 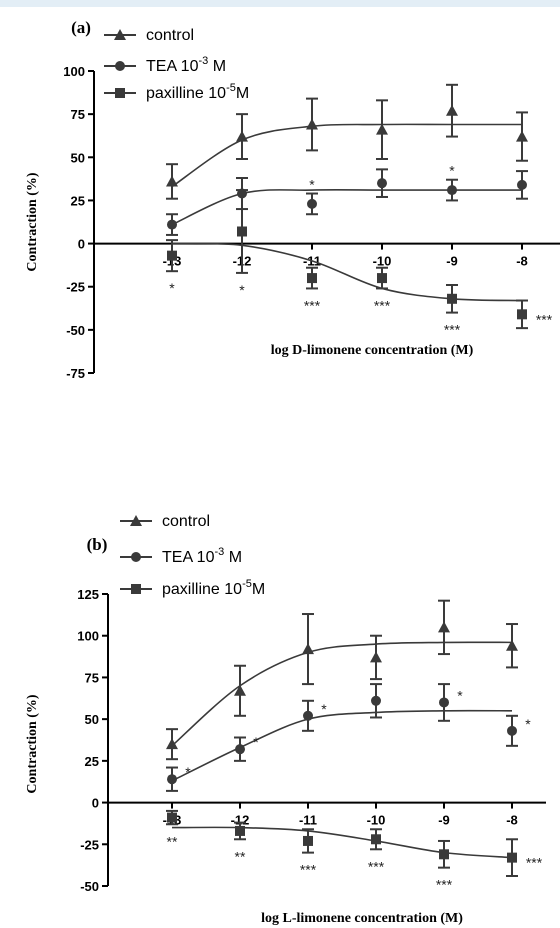 What do you see at coordinates (97, 544) in the screenshot?
I see `panel-label: (b)` at bounding box center [97, 544].